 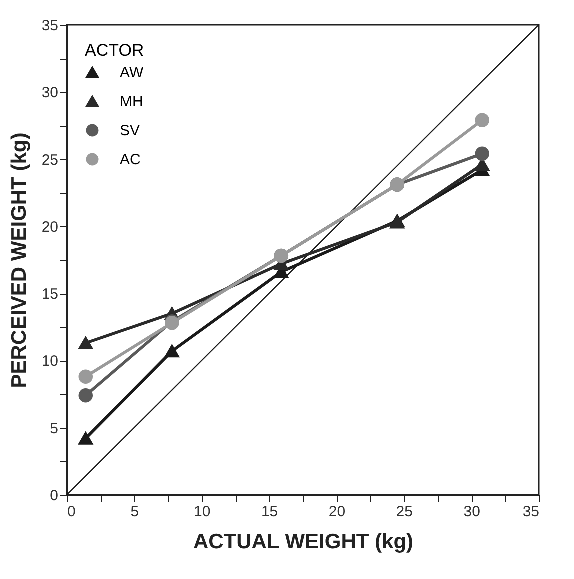 I want to click on y-tick-label: 10, so click(x=50, y=361).